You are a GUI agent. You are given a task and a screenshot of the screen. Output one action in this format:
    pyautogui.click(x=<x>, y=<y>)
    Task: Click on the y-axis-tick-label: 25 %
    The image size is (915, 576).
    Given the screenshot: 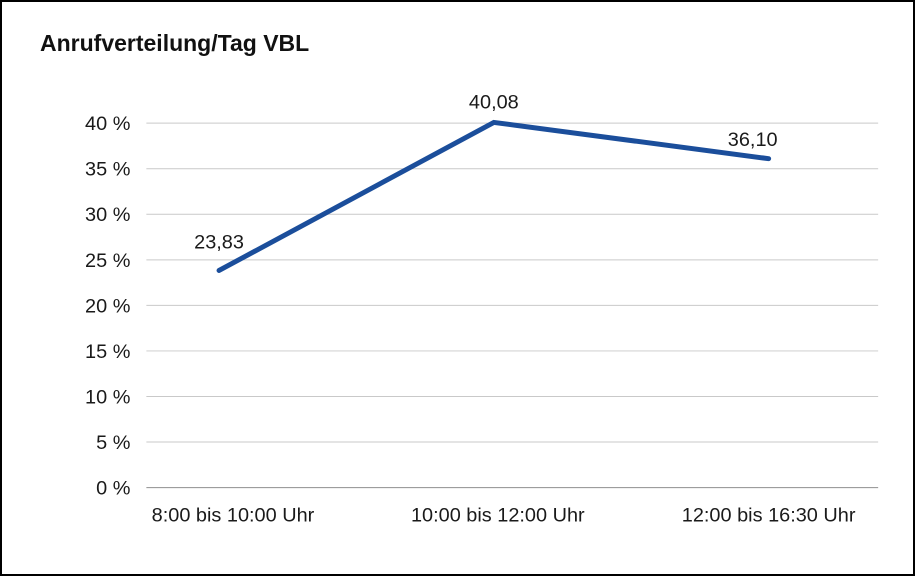 What is the action you would take?
    pyautogui.click(x=107, y=261)
    